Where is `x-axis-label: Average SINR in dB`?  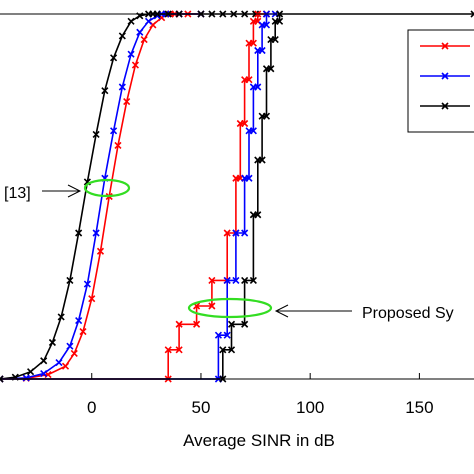
x-axis-label: Average SINR in dB is located at coordinates (259, 440).